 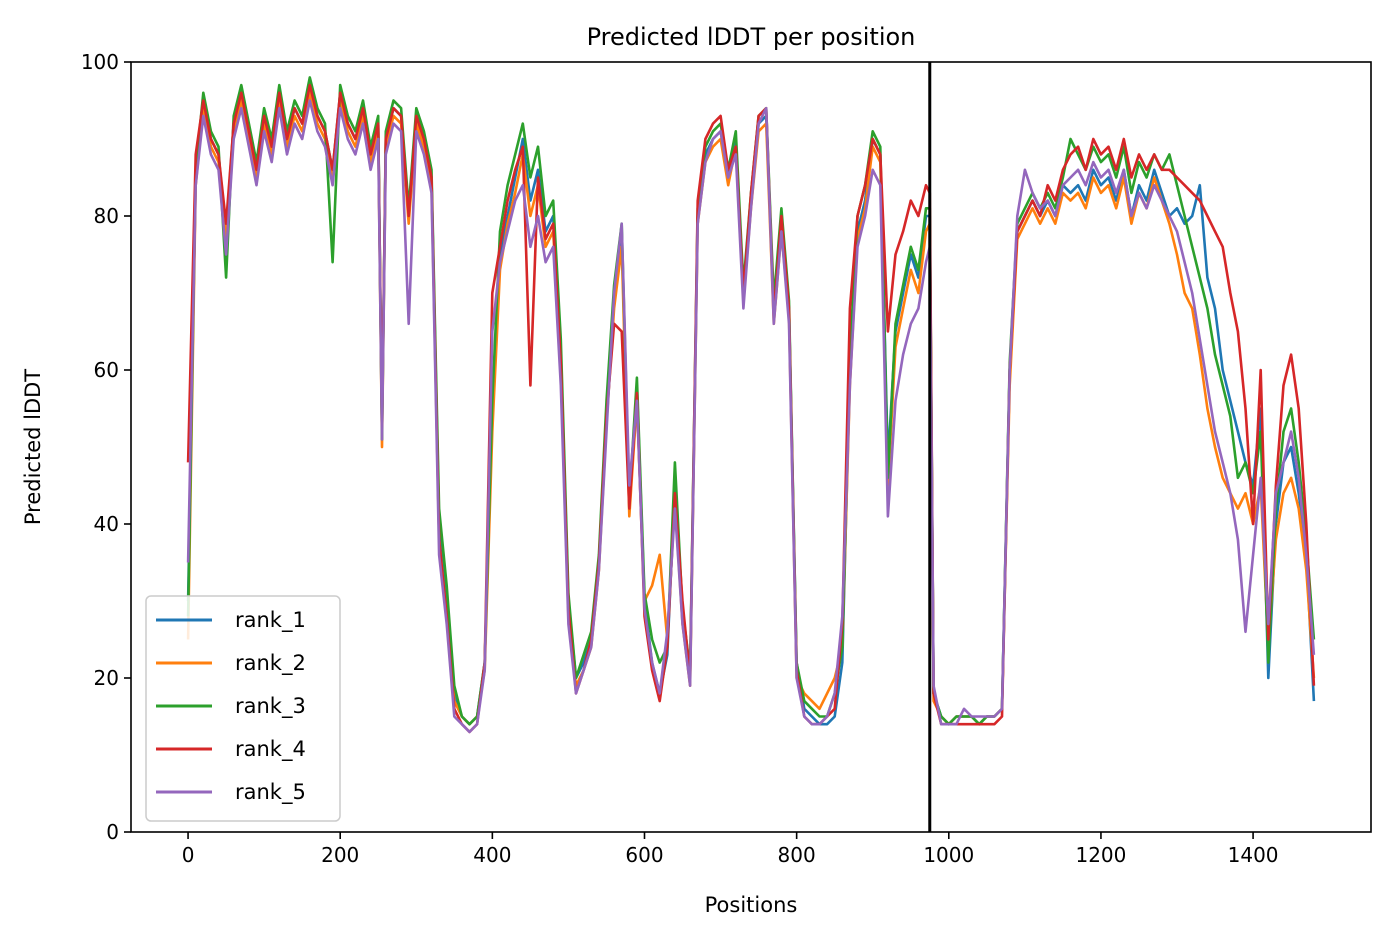 What do you see at coordinates (106, 370) in the screenshot?
I see `y-tick-label: 60` at bounding box center [106, 370].